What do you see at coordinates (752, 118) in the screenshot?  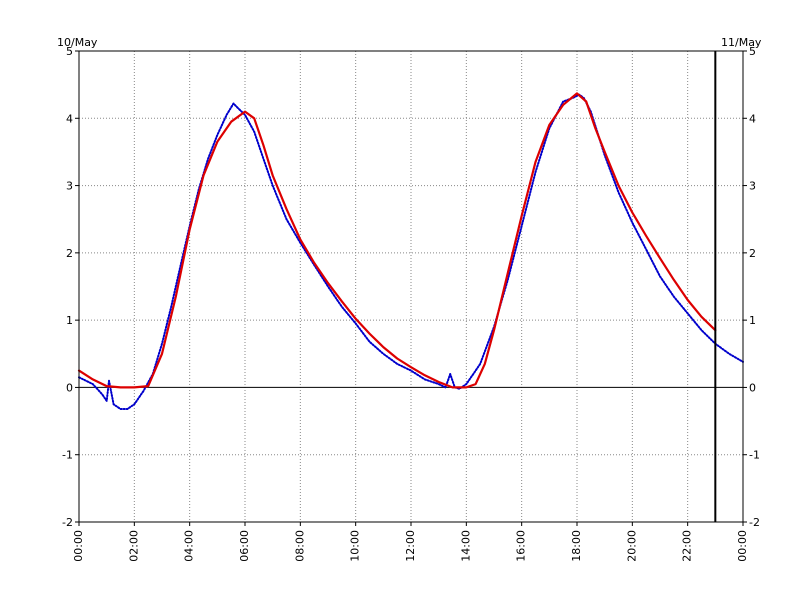 I see `y-tick-label-right: 4` at bounding box center [752, 118].